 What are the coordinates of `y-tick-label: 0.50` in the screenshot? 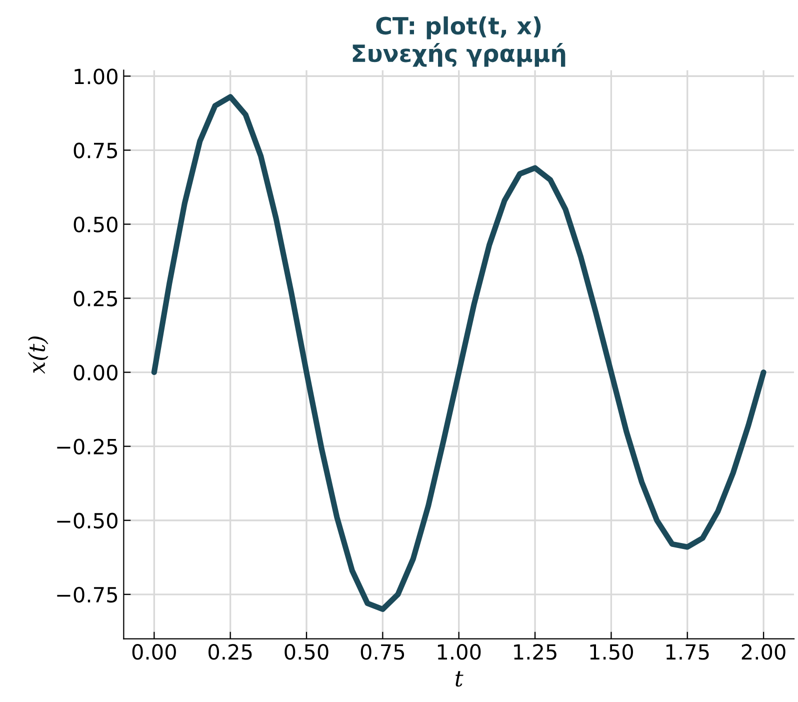 It's located at (96, 224).